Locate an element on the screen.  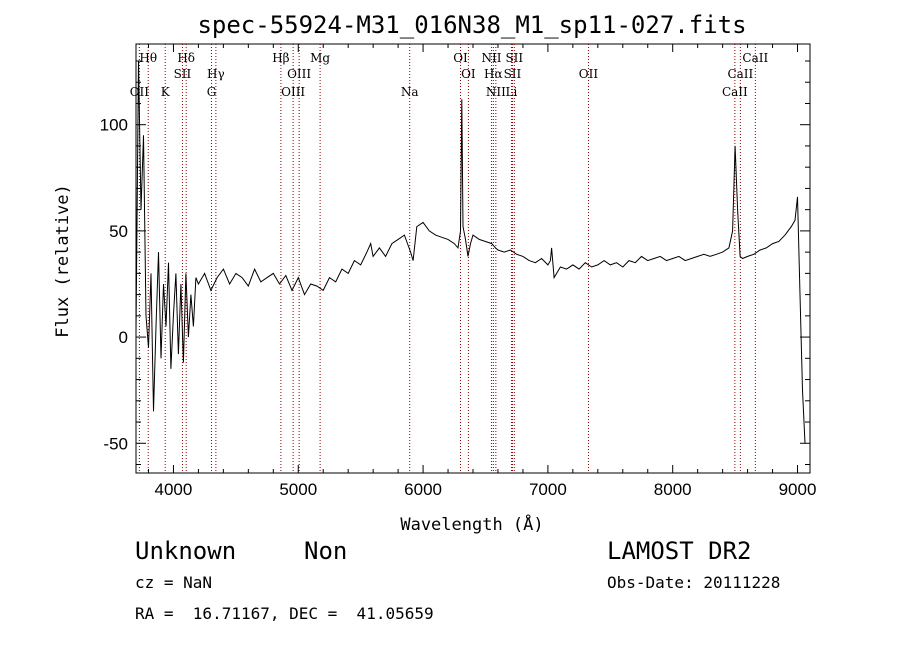
emission-line-label: Li is located at coordinates (512, 92).